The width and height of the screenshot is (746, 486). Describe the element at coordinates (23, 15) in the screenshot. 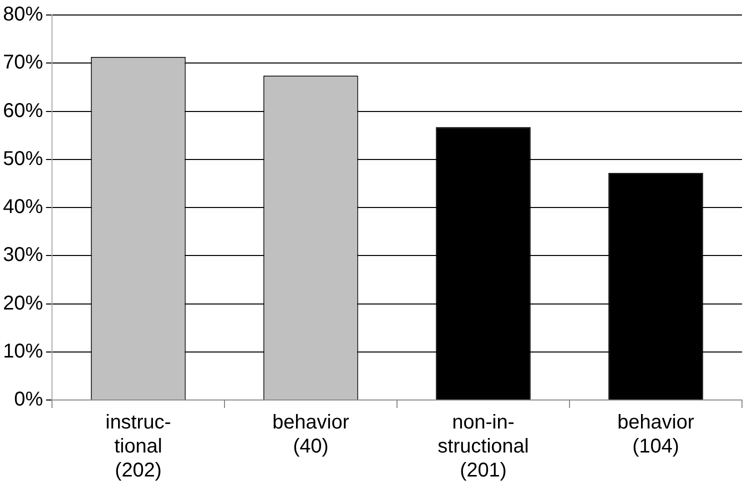

I see `y-tick-label: 80%` at that location.